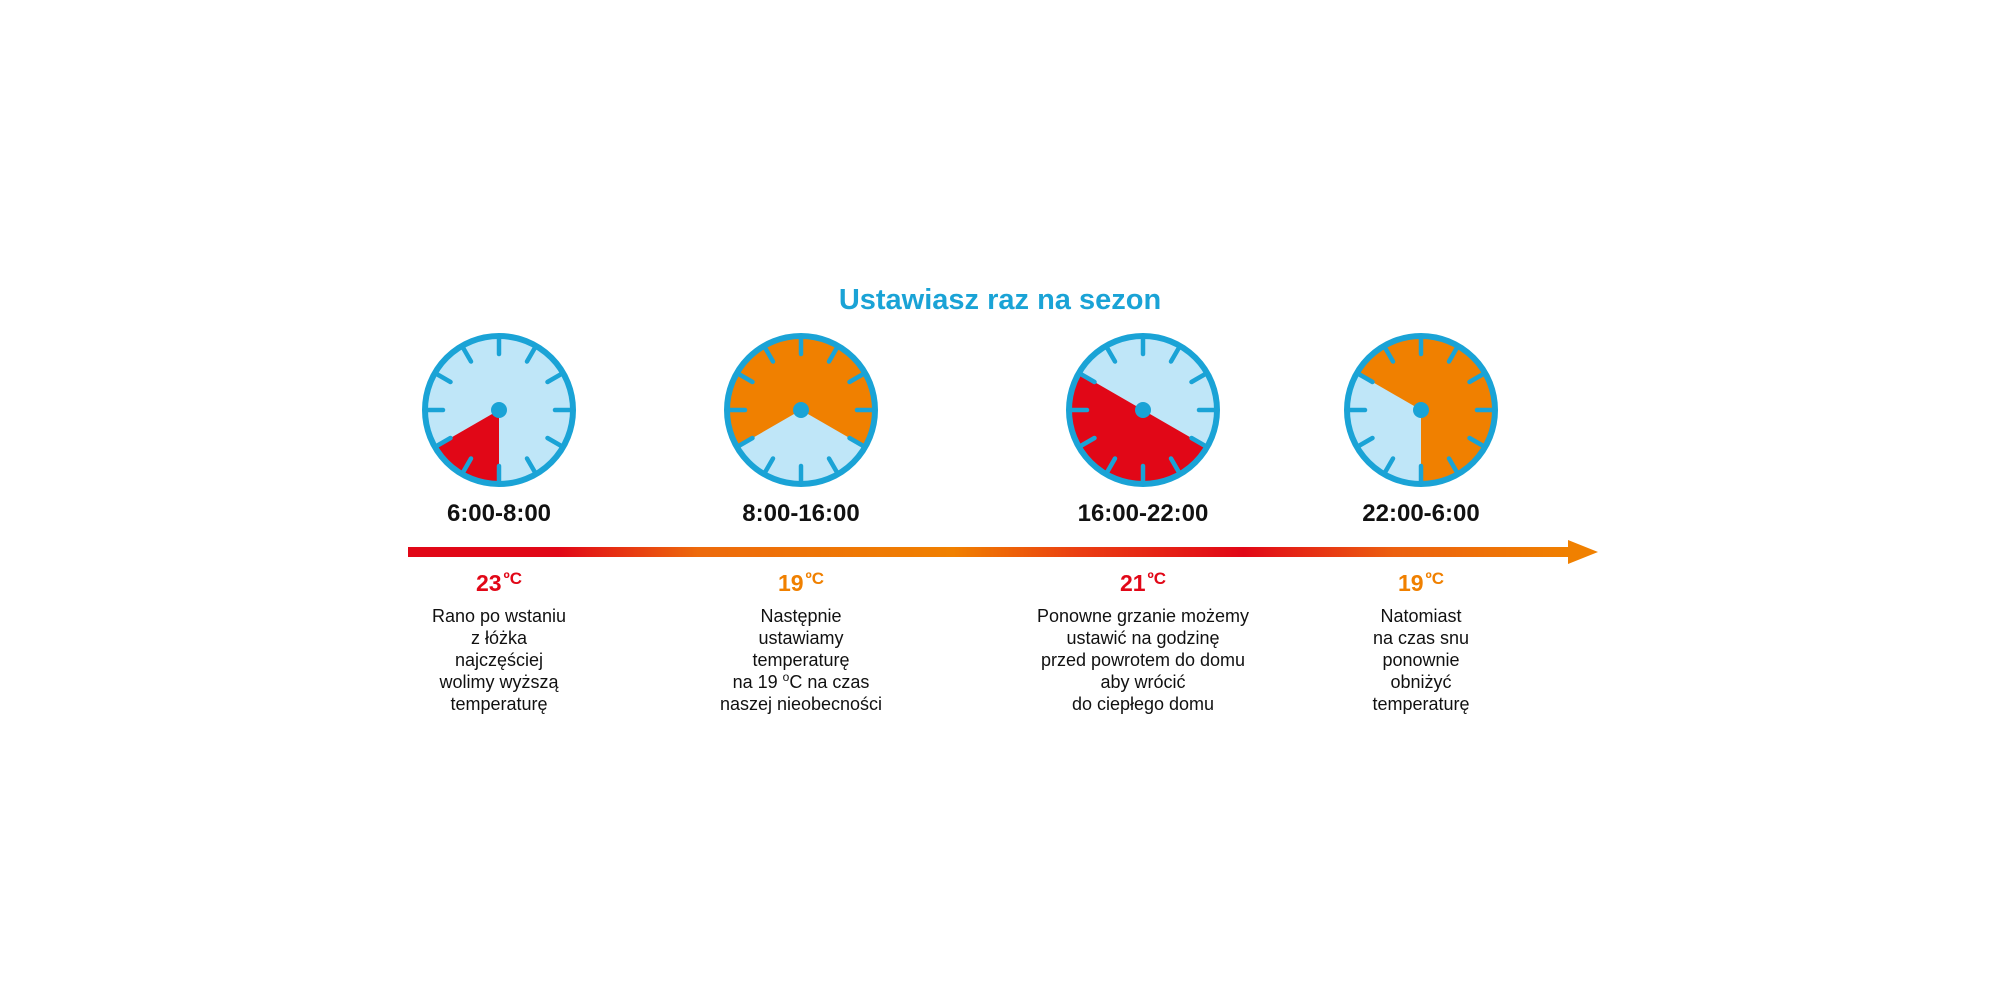 This screenshot has width=2000, height=1000. I want to click on diagram-title: Ustawiasz raz na sezon, so click(1000, 300).